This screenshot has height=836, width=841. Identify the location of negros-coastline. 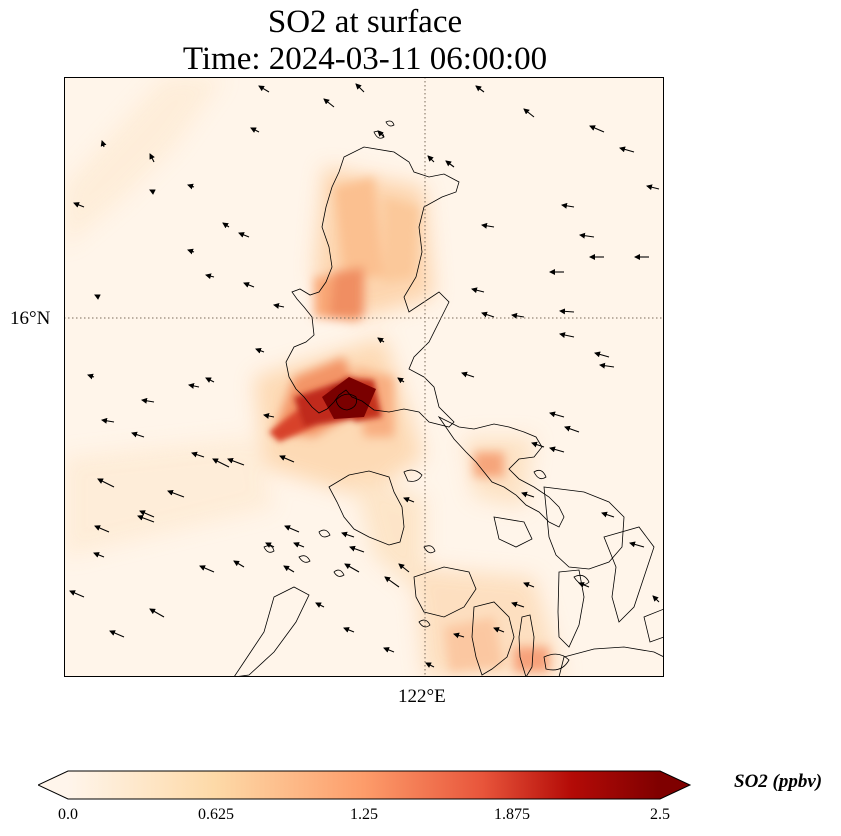
(493, 638).